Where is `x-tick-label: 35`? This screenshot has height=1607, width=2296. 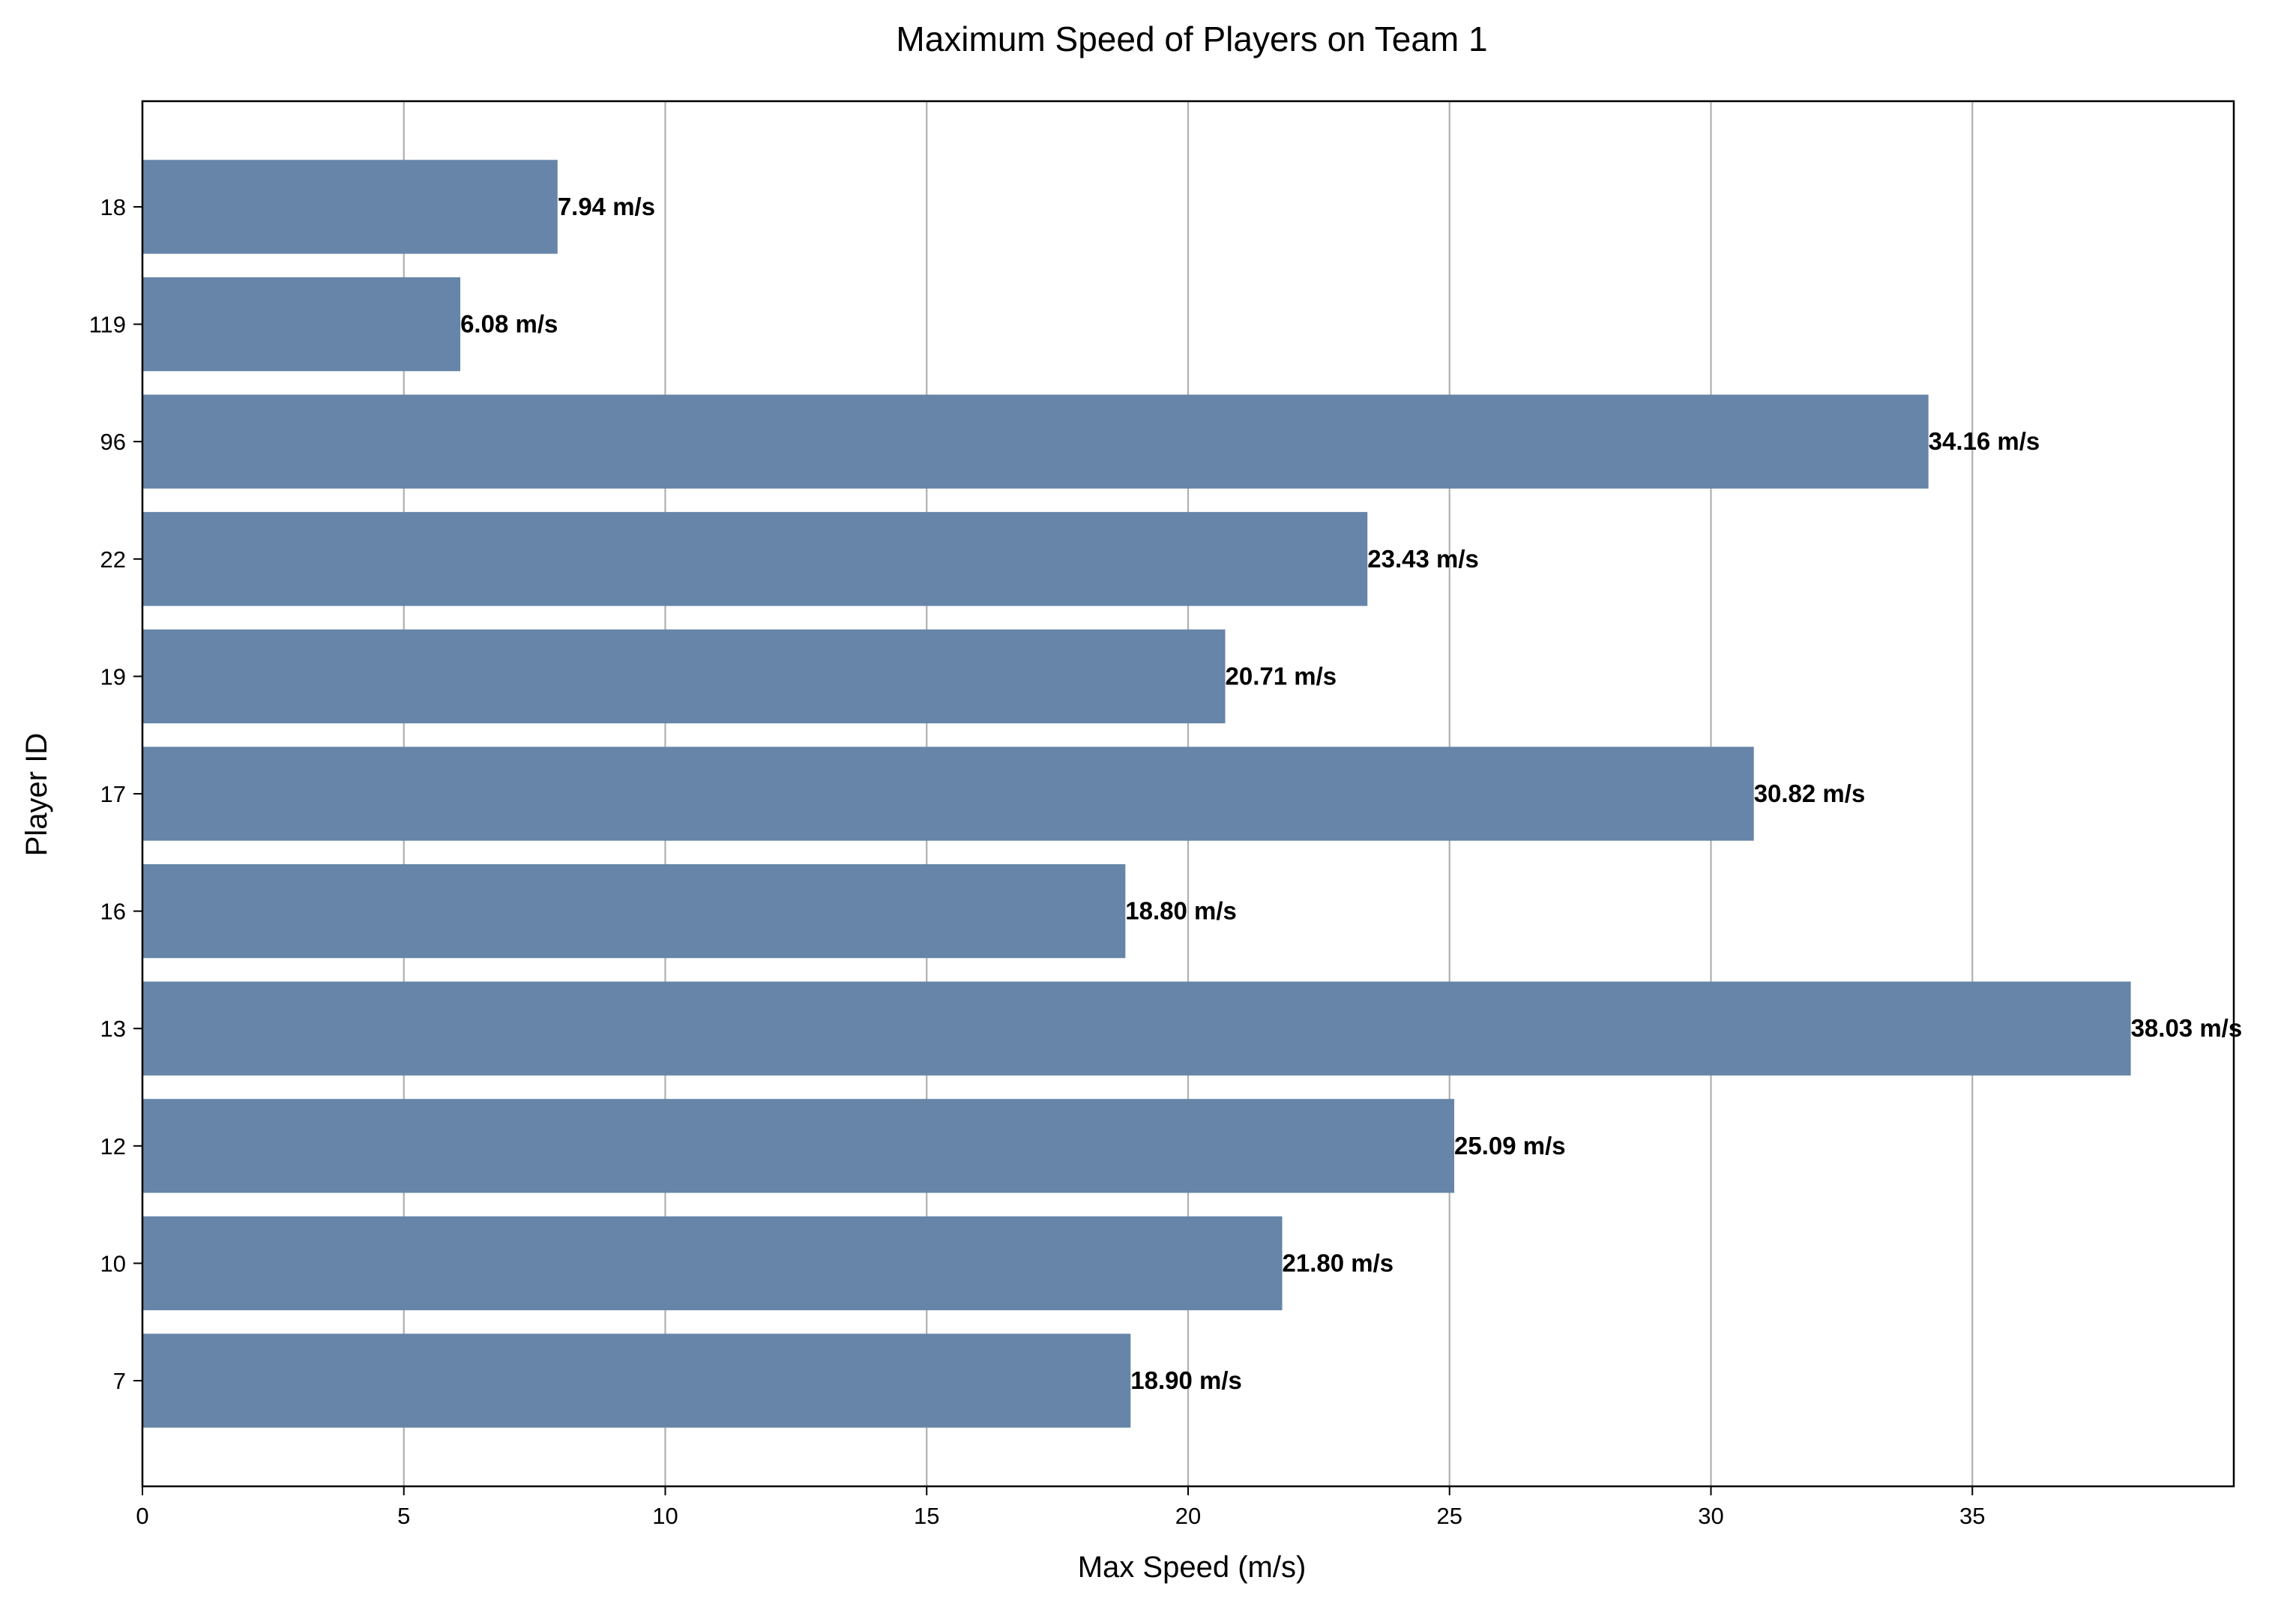
x-tick-label: 35 is located at coordinates (1972, 1516).